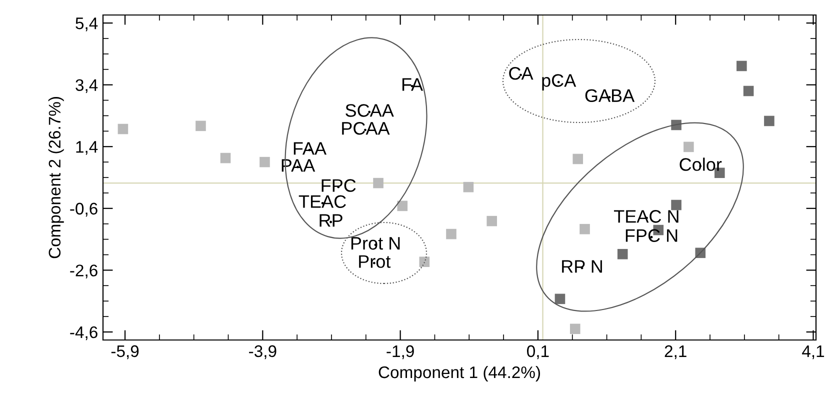  Describe the element at coordinates (370, 110) in the screenshot. I see `data-label: SCAA` at that location.